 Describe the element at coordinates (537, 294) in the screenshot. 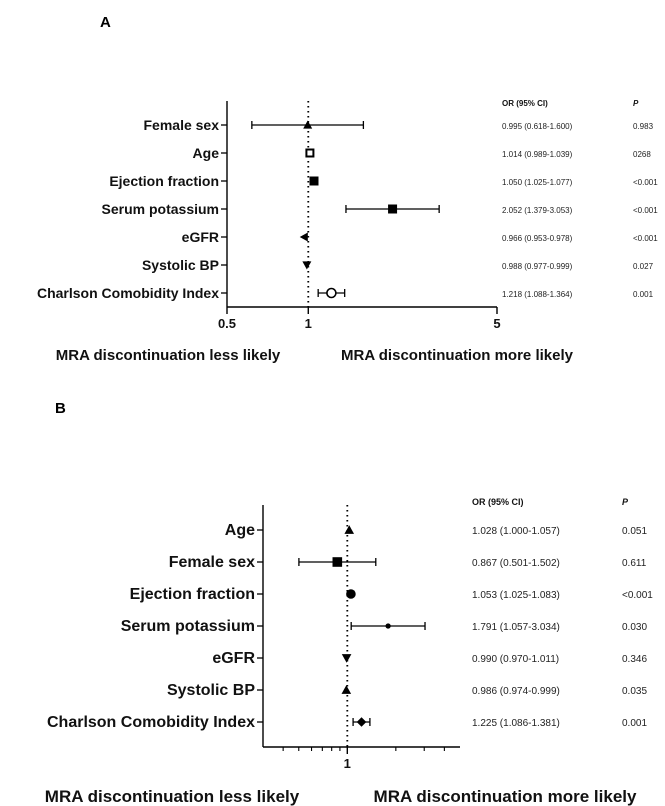

I see `or-ci-cell: 1.218 (1.088-1.364)` at that location.